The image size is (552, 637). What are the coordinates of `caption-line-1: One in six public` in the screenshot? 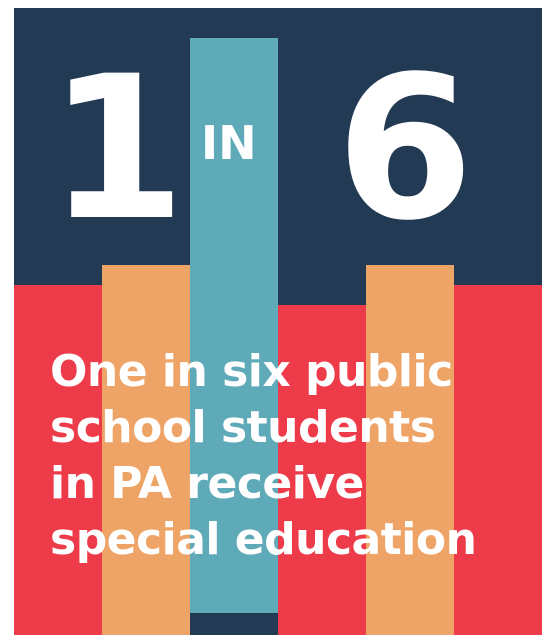 It's located at (251, 371).